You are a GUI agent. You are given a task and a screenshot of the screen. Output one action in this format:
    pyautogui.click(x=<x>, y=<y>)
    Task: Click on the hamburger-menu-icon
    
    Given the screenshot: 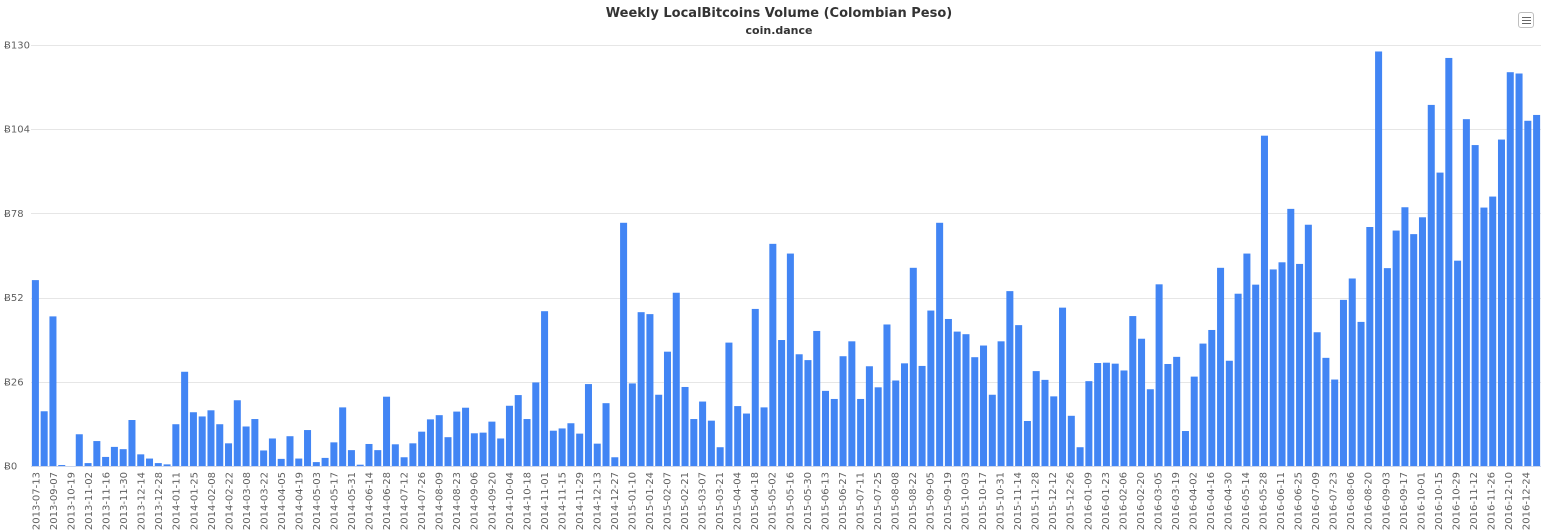 What is the action you would take?
    pyautogui.click(x=1526, y=20)
    